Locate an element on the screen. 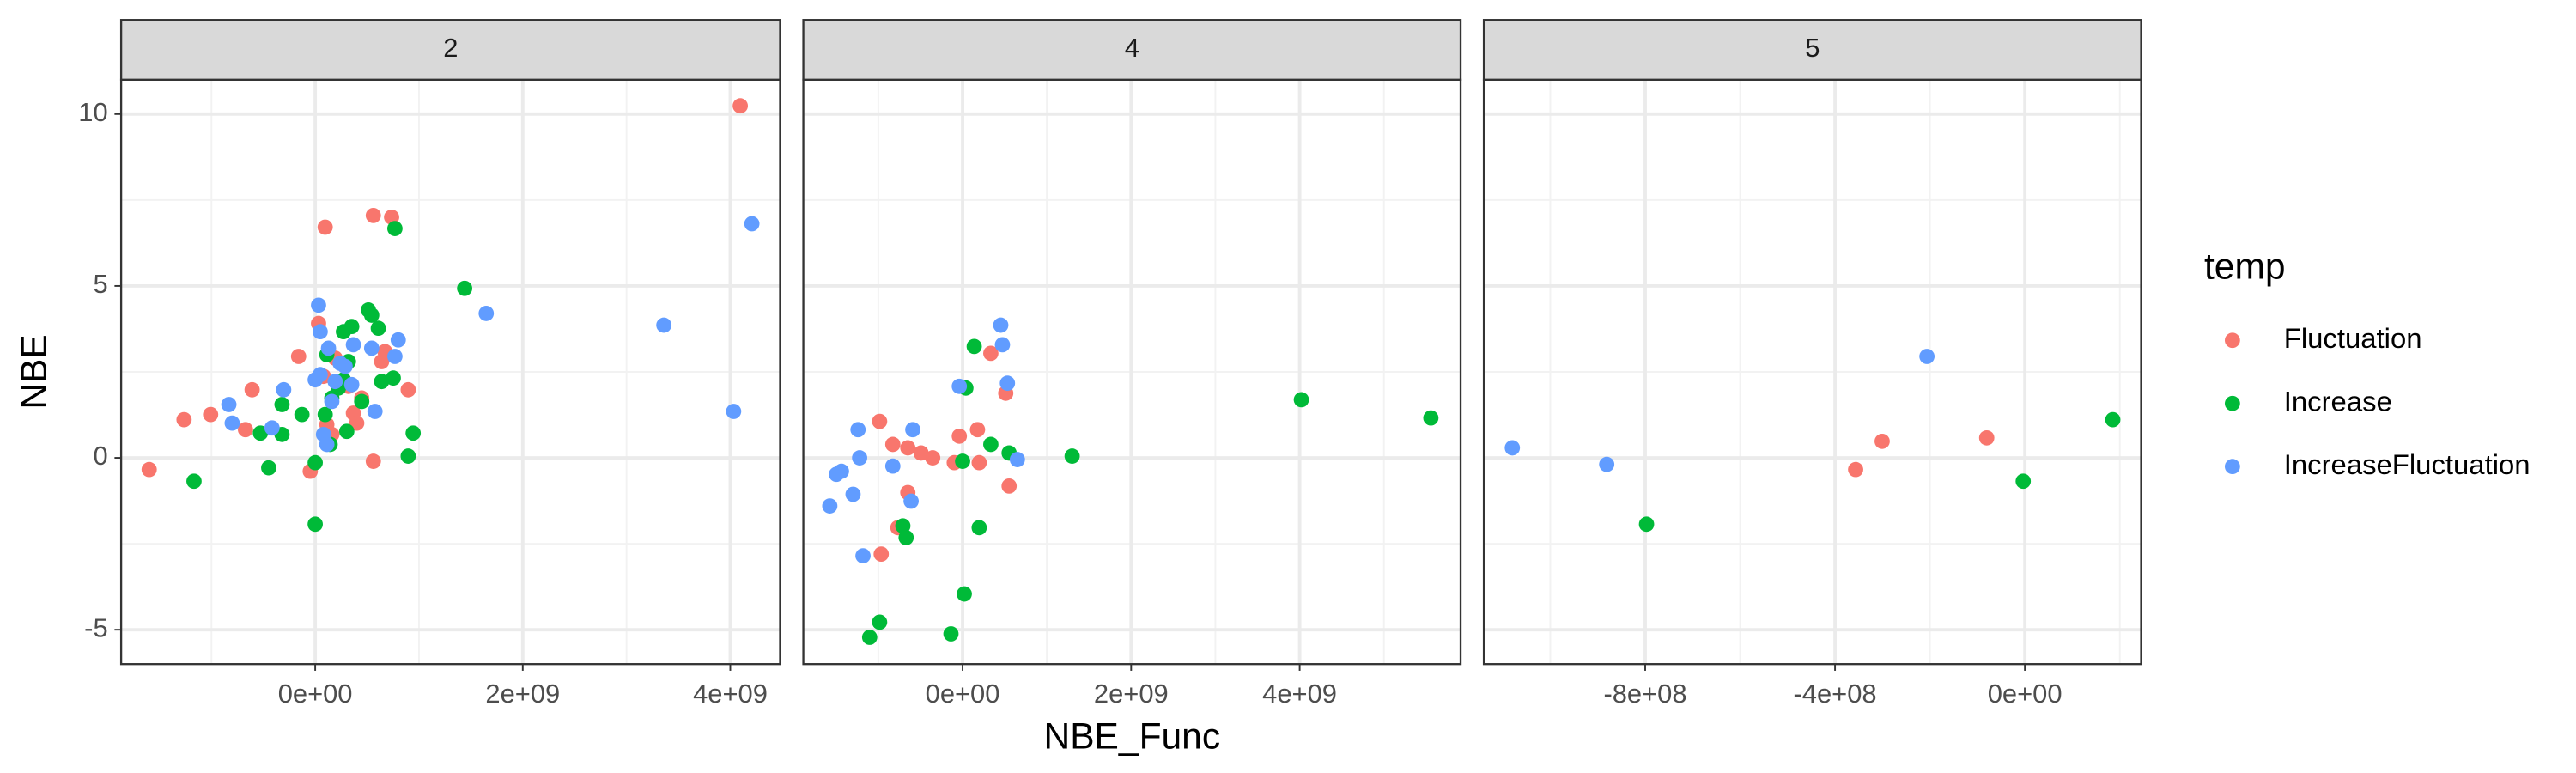 The height and width of the screenshot is (773, 2576). y-tick-label: 0 is located at coordinates (100, 456).